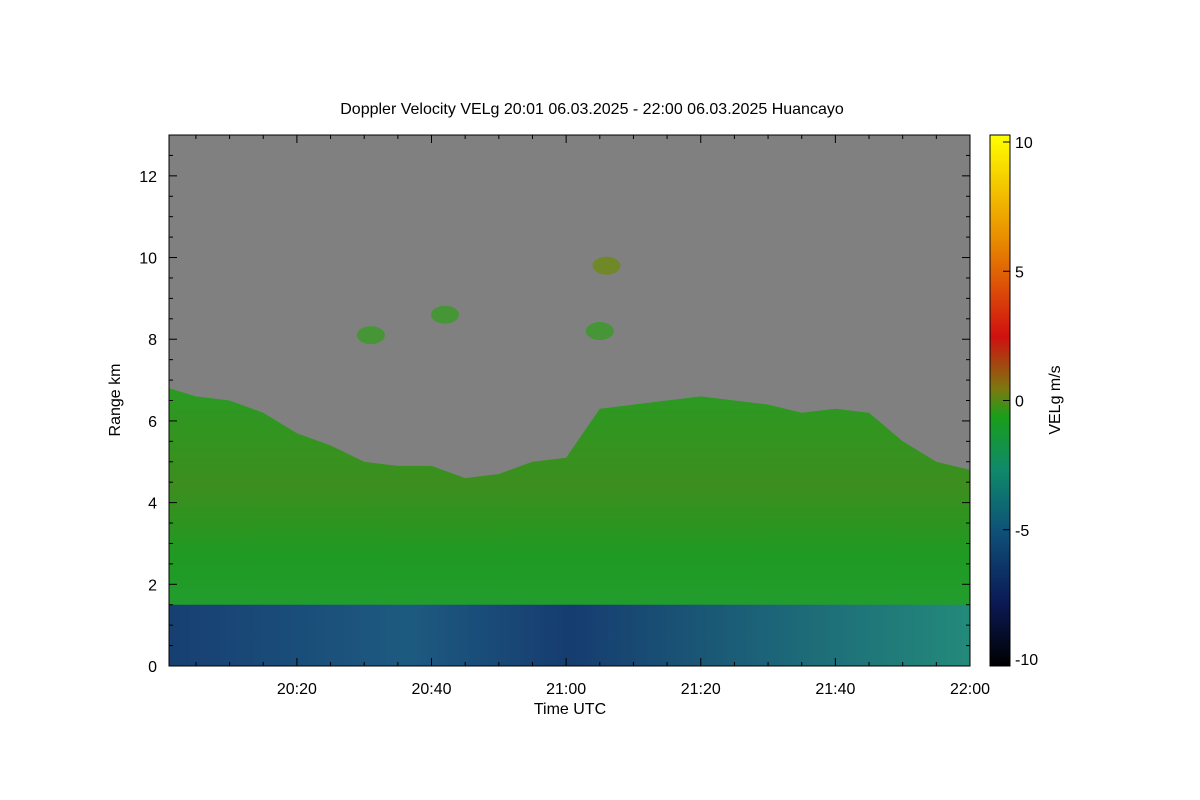  What do you see at coordinates (566, 689) in the screenshot?
I see `x-tick-label: 21:00` at bounding box center [566, 689].